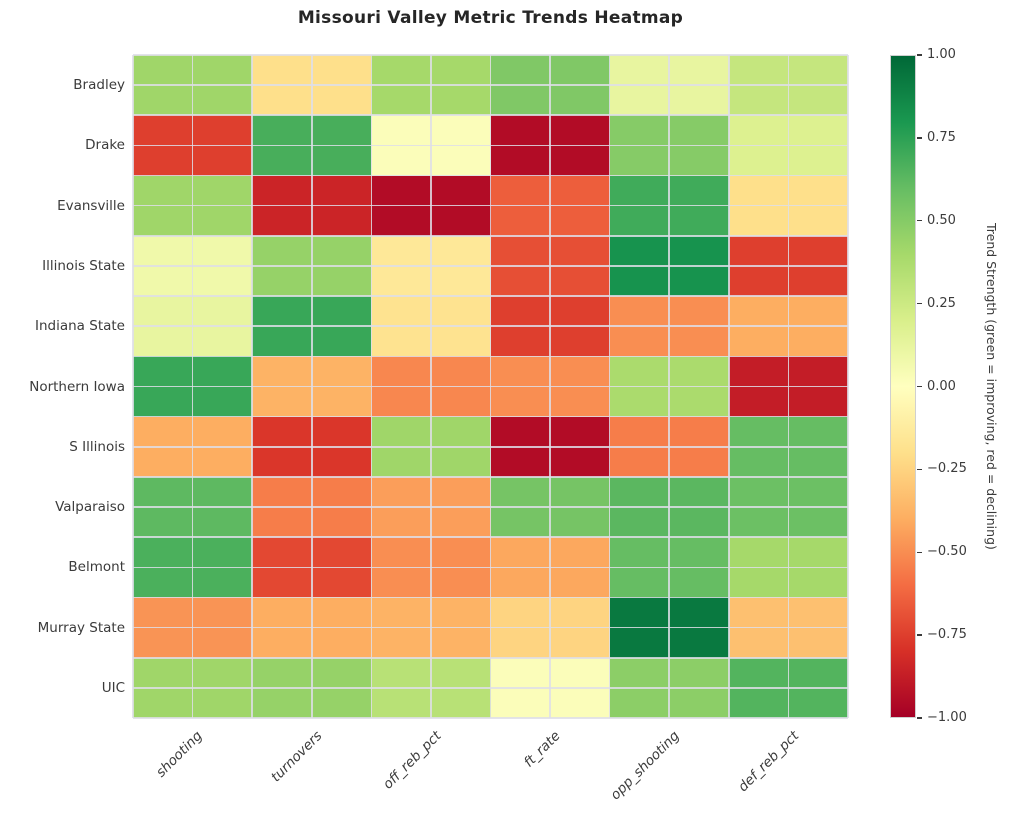 This screenshot has width=1024, height=825. Describe the element at coordinates (947, 635) in the screenshot. I see `colorbar-tick-label: −0.75` at that location.